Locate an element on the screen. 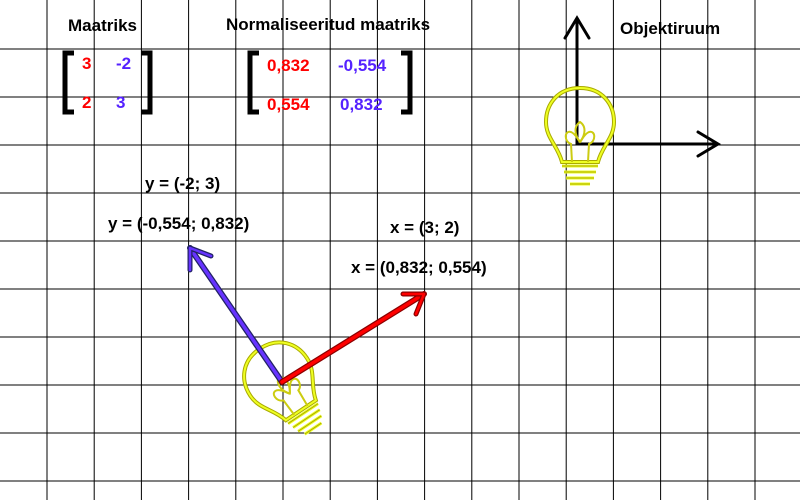 The width and height of the screenshot is (800, 500). rotated-lightbulb-icon is located at coordinates (286, 388).